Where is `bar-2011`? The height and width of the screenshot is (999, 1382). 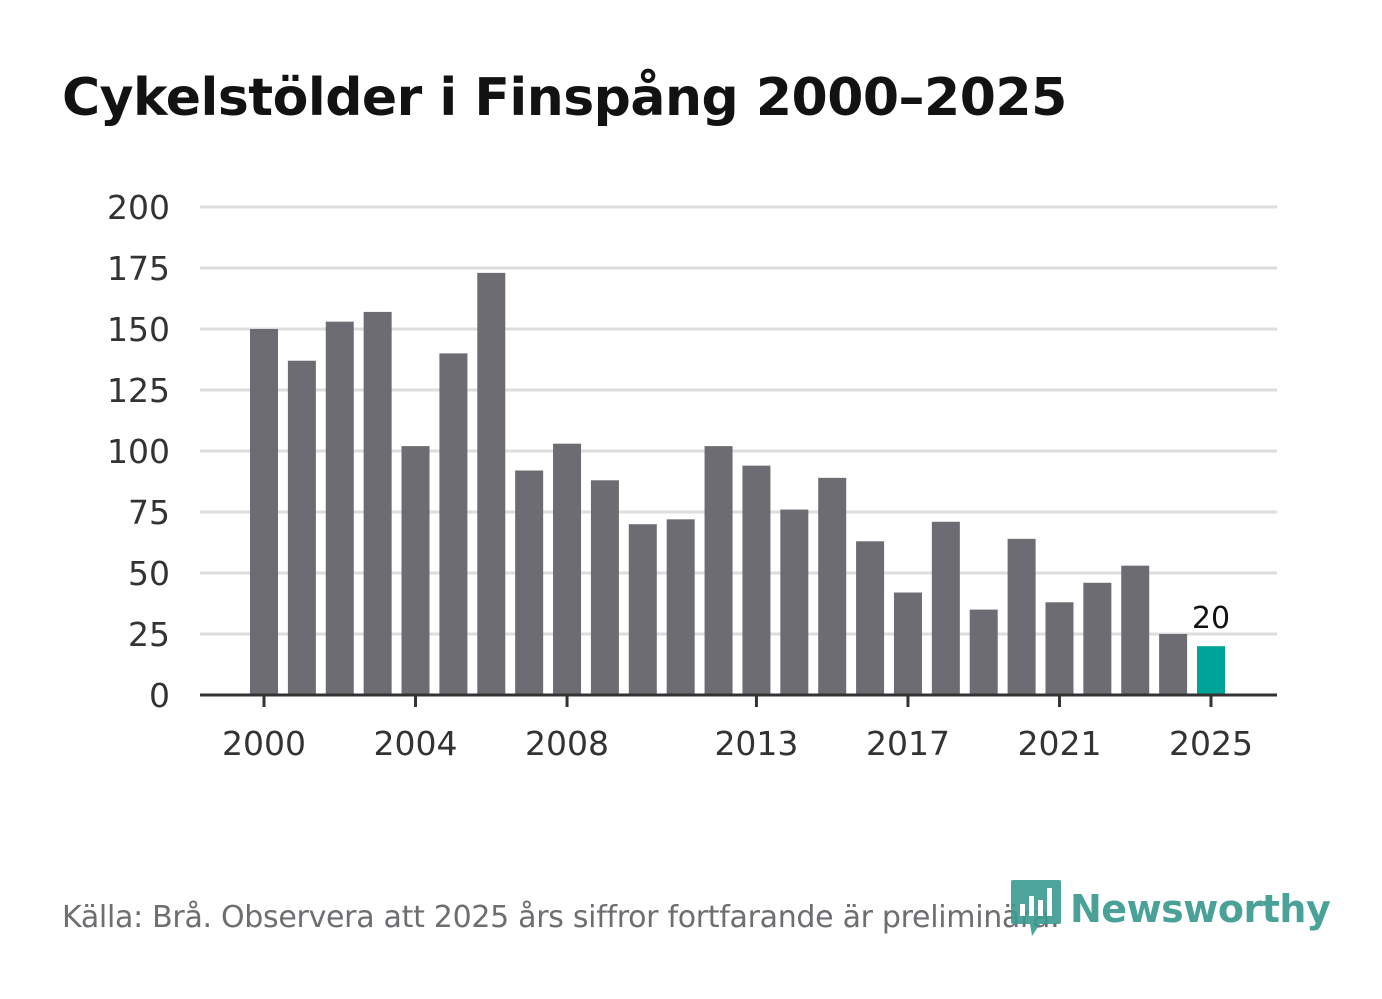
bar-2011 is located at coordinates (680, 607).